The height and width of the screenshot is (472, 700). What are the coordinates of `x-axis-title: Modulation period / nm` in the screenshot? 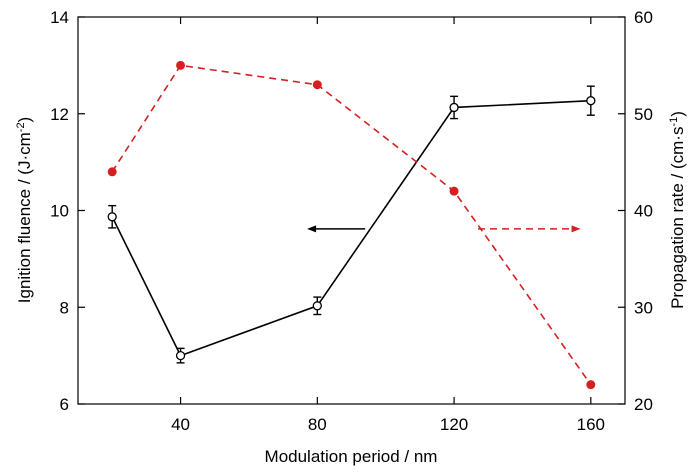 It's located at (351, 456).